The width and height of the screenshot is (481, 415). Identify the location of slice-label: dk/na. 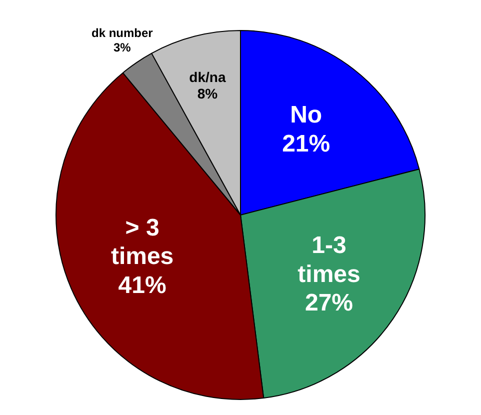
(207, 76).